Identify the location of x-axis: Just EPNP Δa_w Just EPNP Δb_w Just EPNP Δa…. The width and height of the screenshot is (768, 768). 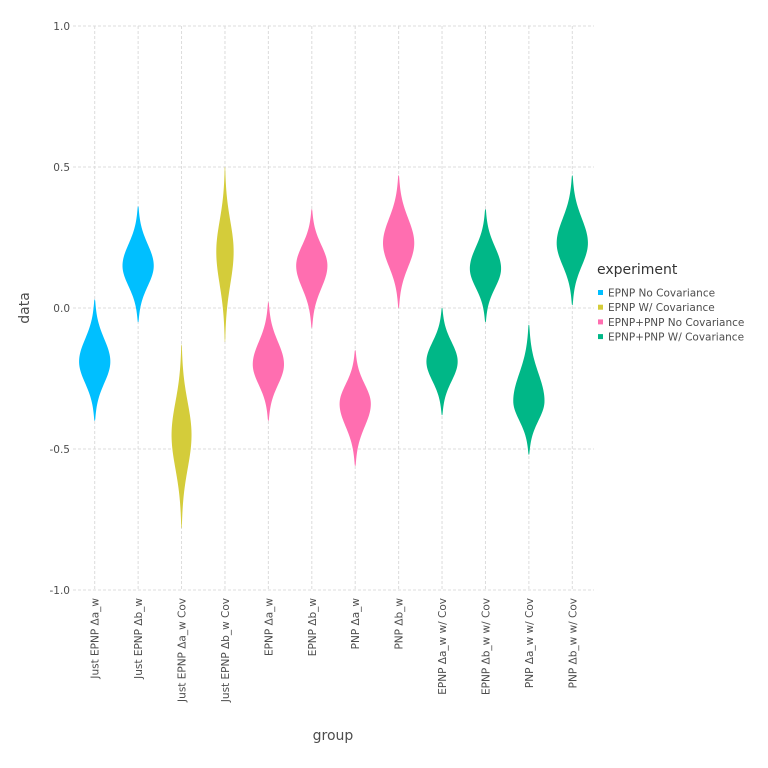
(335, 651).